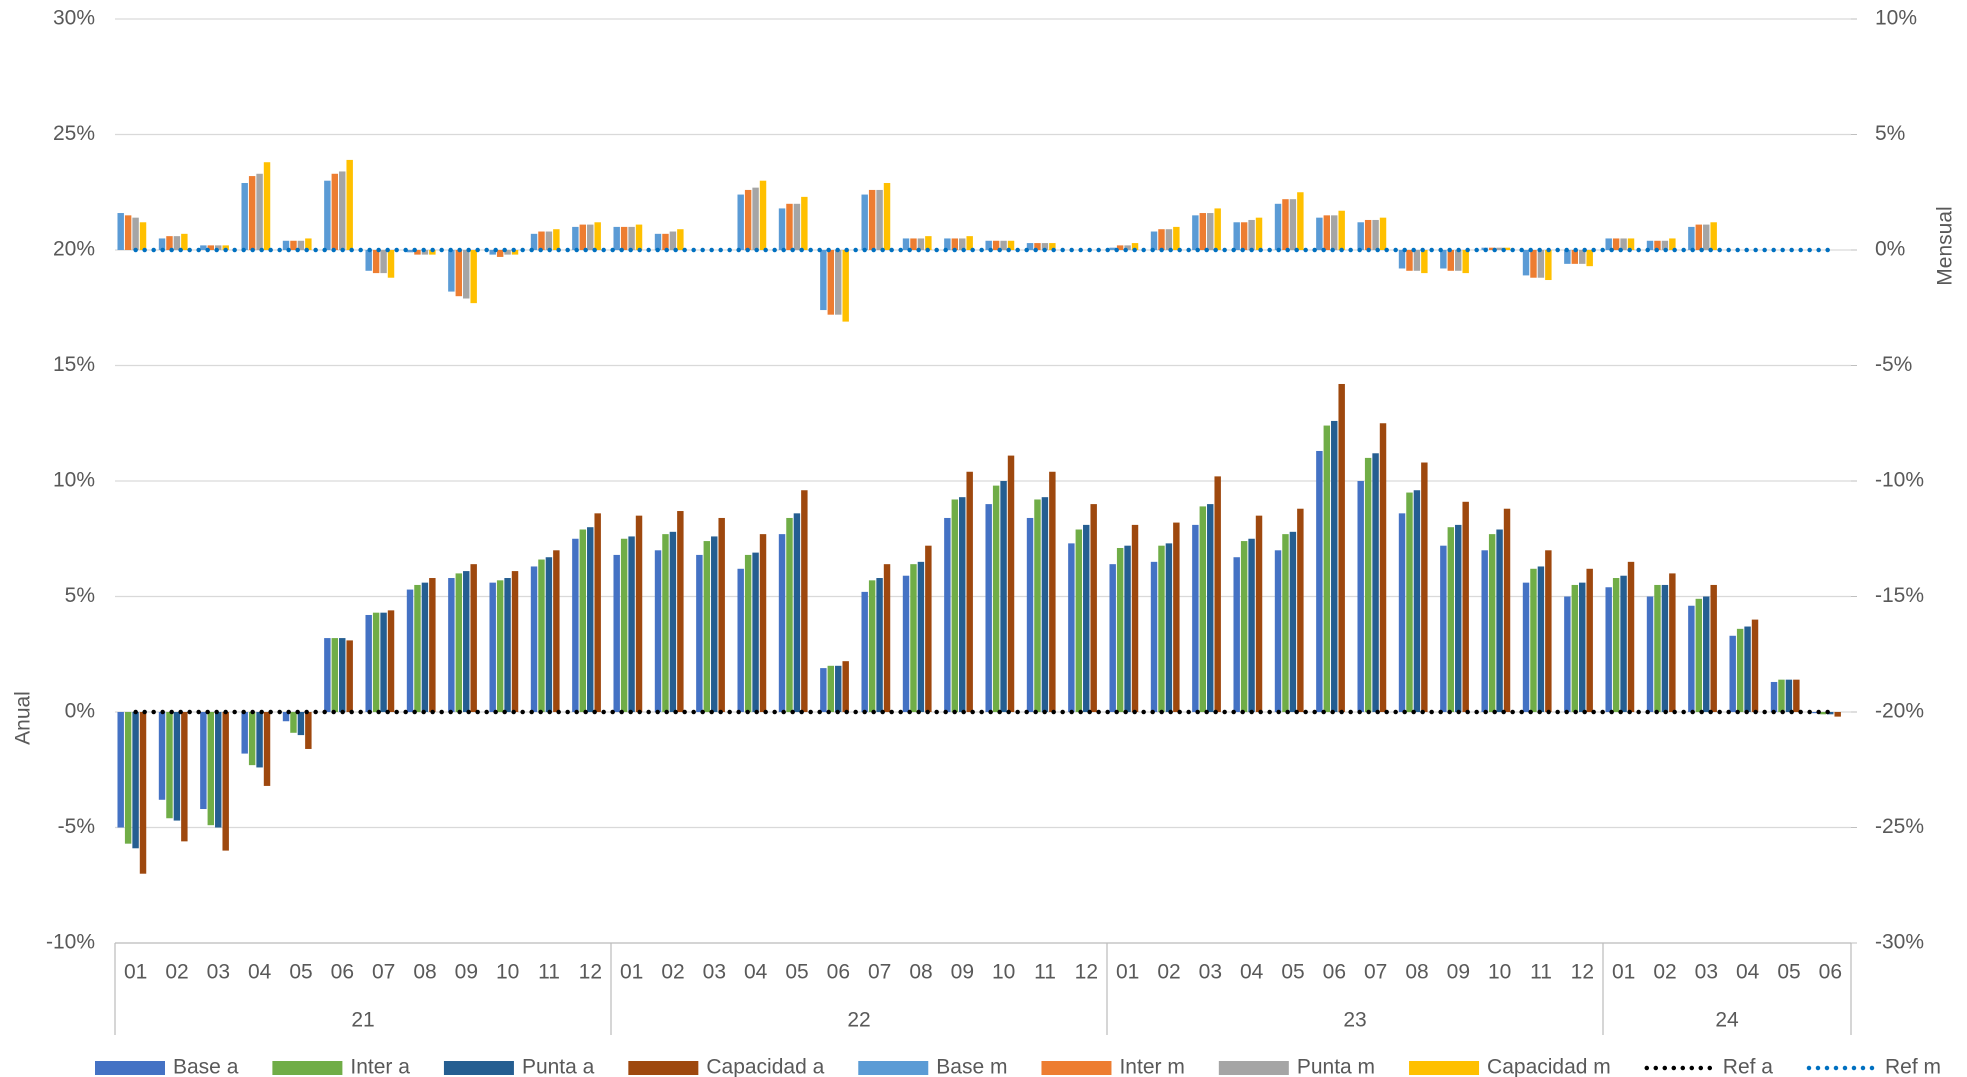  Describe the element at coordinates (74, 18) in the screenshot. I see `y-tick-label: 30%` at that location.